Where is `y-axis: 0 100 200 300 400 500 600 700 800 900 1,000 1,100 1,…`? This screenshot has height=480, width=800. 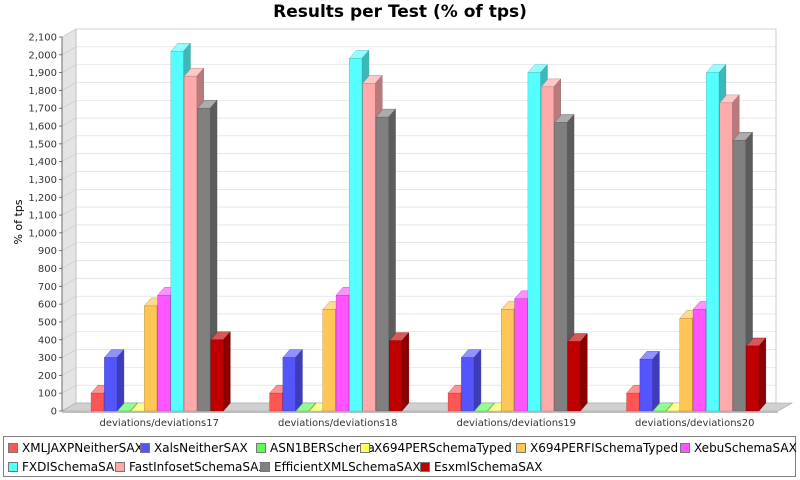
y-axis: 0 100 200 300 400 500 600 700 800 900 1,000 1,100 1,… is located at coordinates (45, 225).